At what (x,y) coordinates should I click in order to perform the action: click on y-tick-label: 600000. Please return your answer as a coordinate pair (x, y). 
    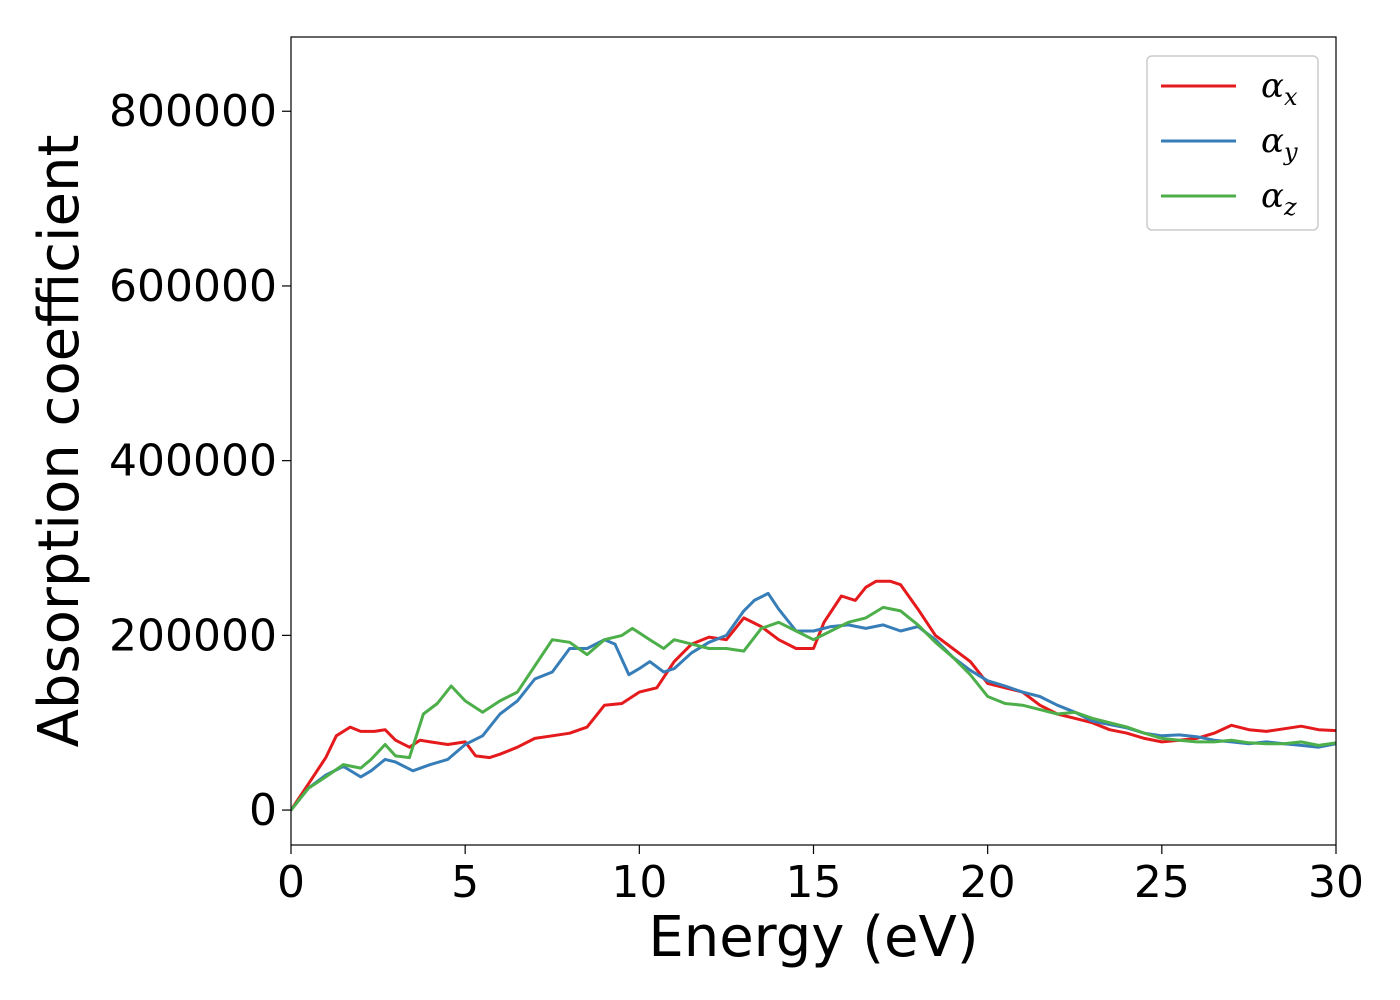
    Looking at the image, I should click on (193, 286).